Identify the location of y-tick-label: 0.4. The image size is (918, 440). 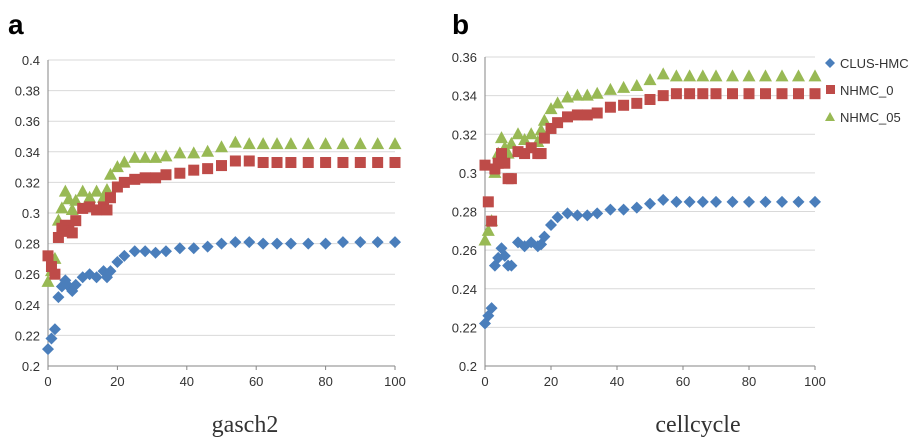
(31, 60).